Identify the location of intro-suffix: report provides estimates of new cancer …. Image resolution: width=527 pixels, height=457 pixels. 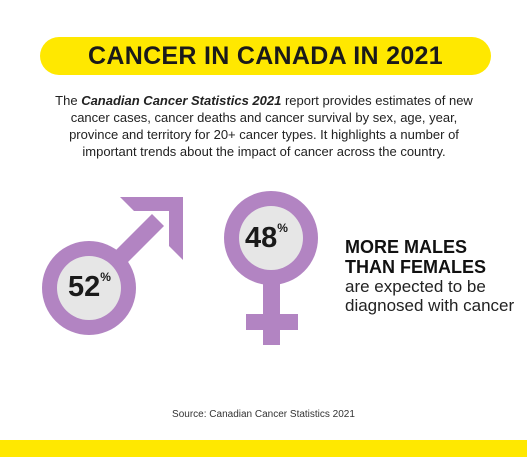
(271, 126).